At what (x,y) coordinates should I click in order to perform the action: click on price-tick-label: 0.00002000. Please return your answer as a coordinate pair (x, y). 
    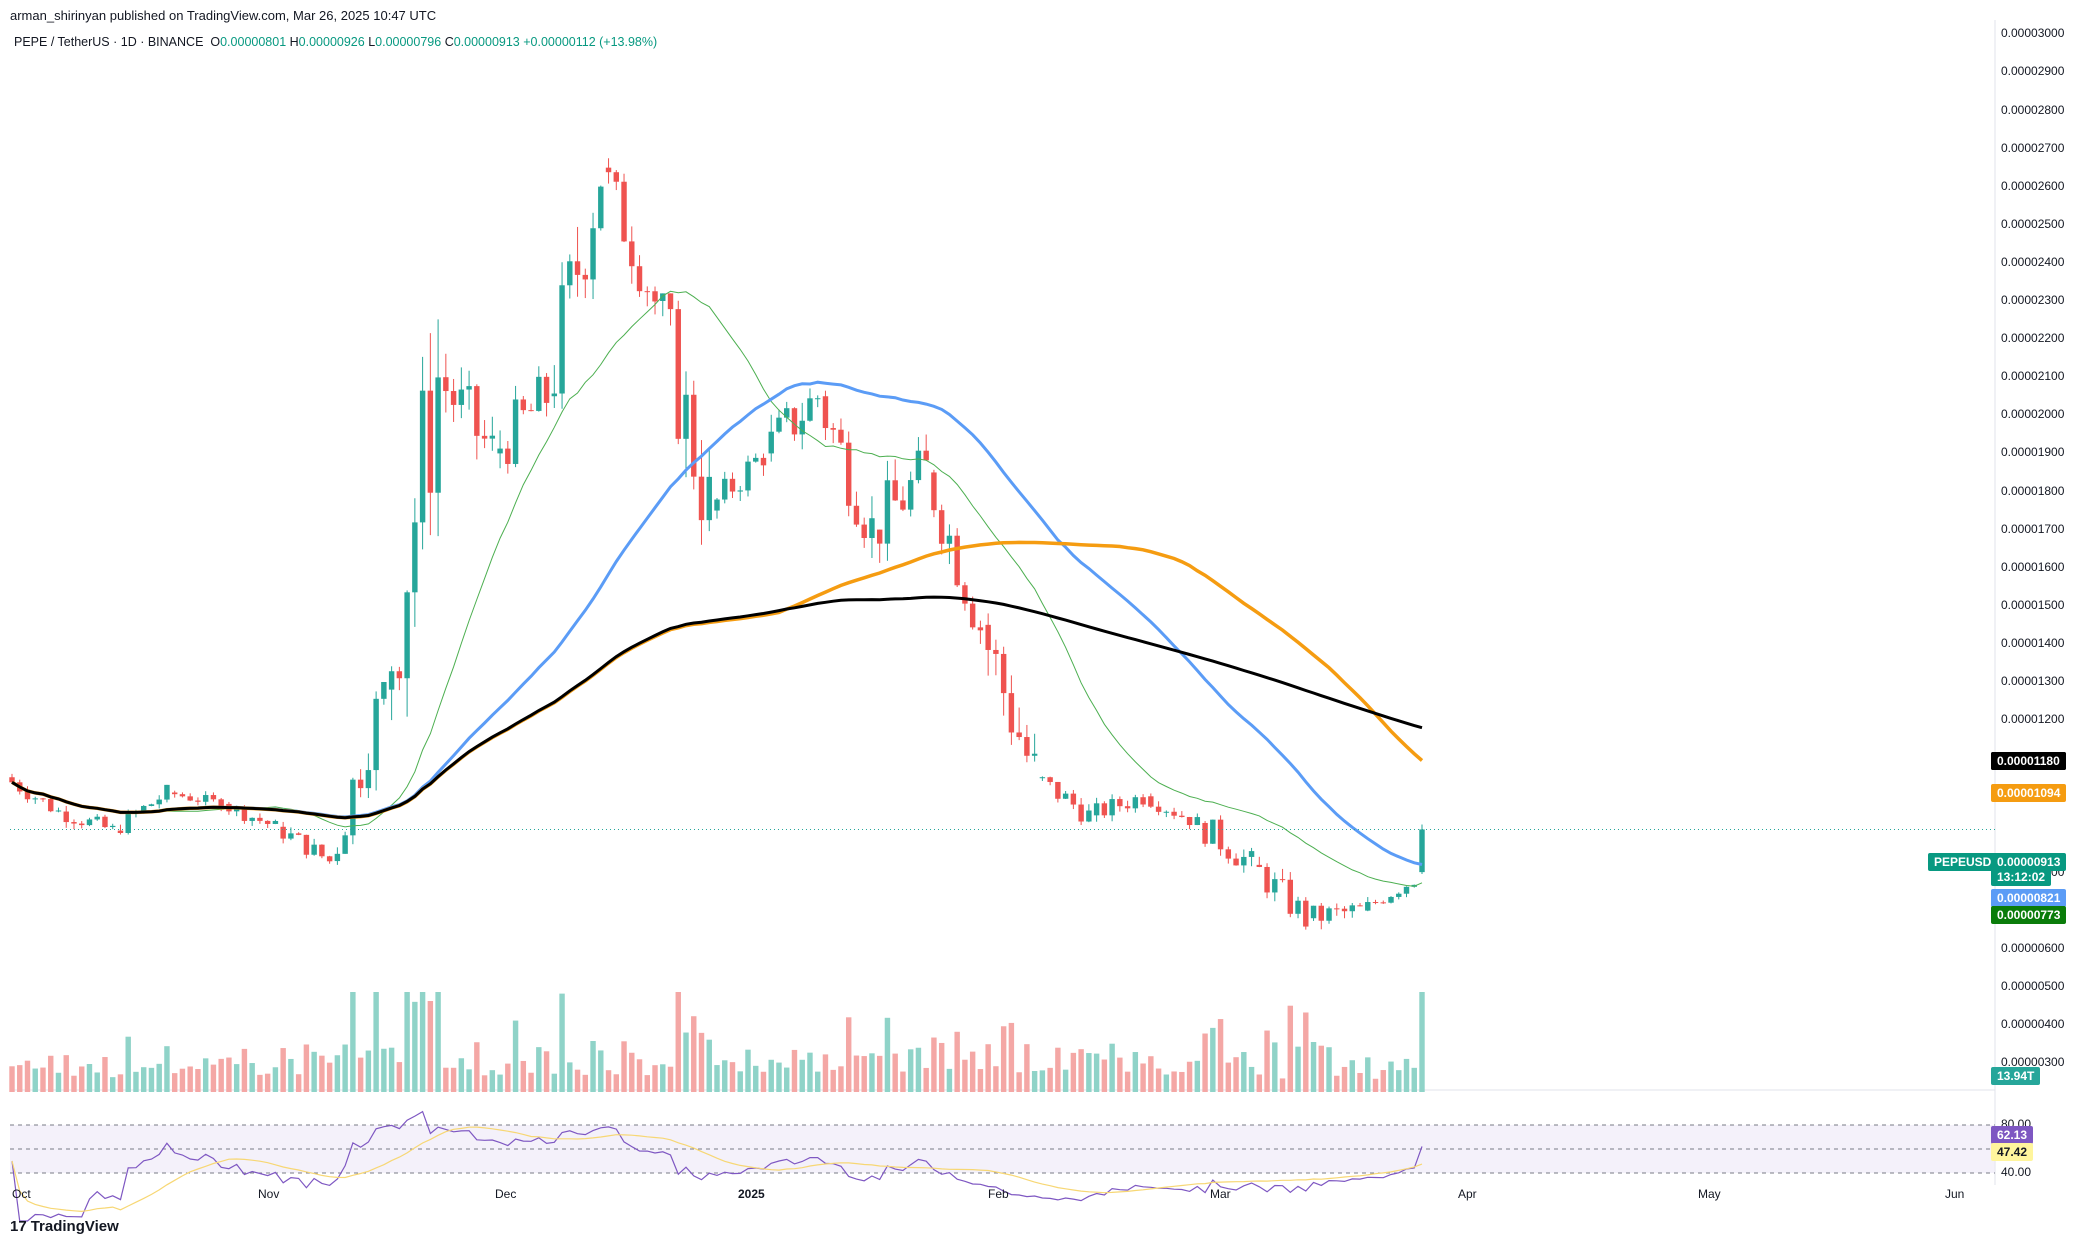
    Looking at the image, I should click on (2033, 414).